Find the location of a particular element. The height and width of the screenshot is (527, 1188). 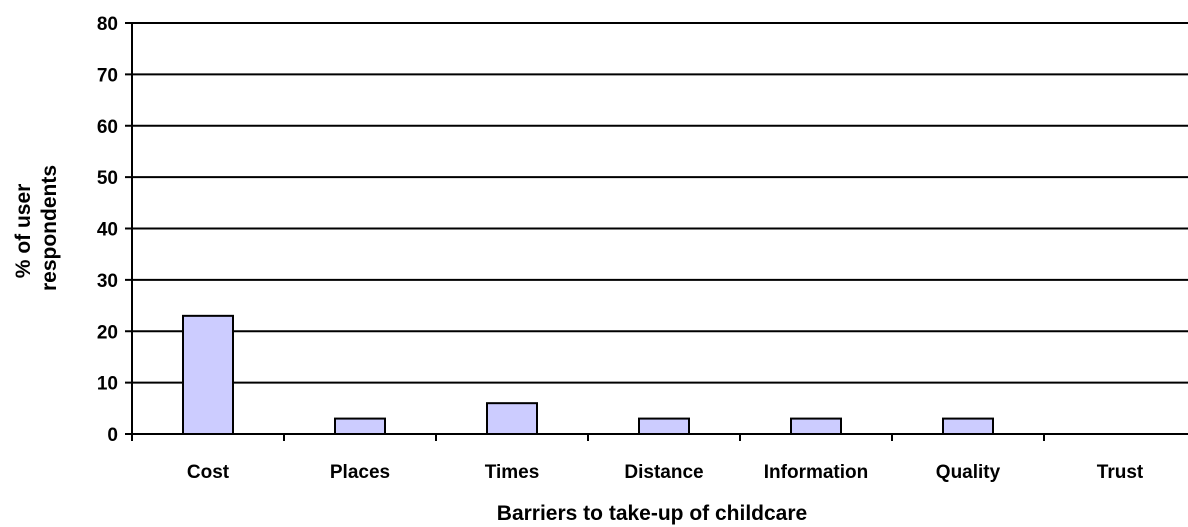

y-tick-label: 80 is located at coordinates (107, 24).